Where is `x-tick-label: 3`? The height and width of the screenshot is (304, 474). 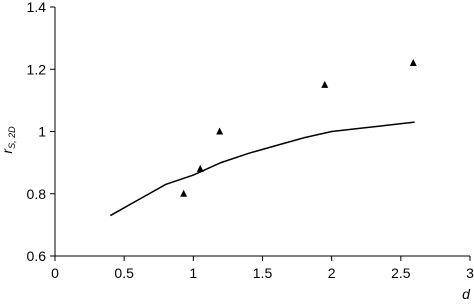
x-tick-label: 3 is located at coordinates (470, 273).